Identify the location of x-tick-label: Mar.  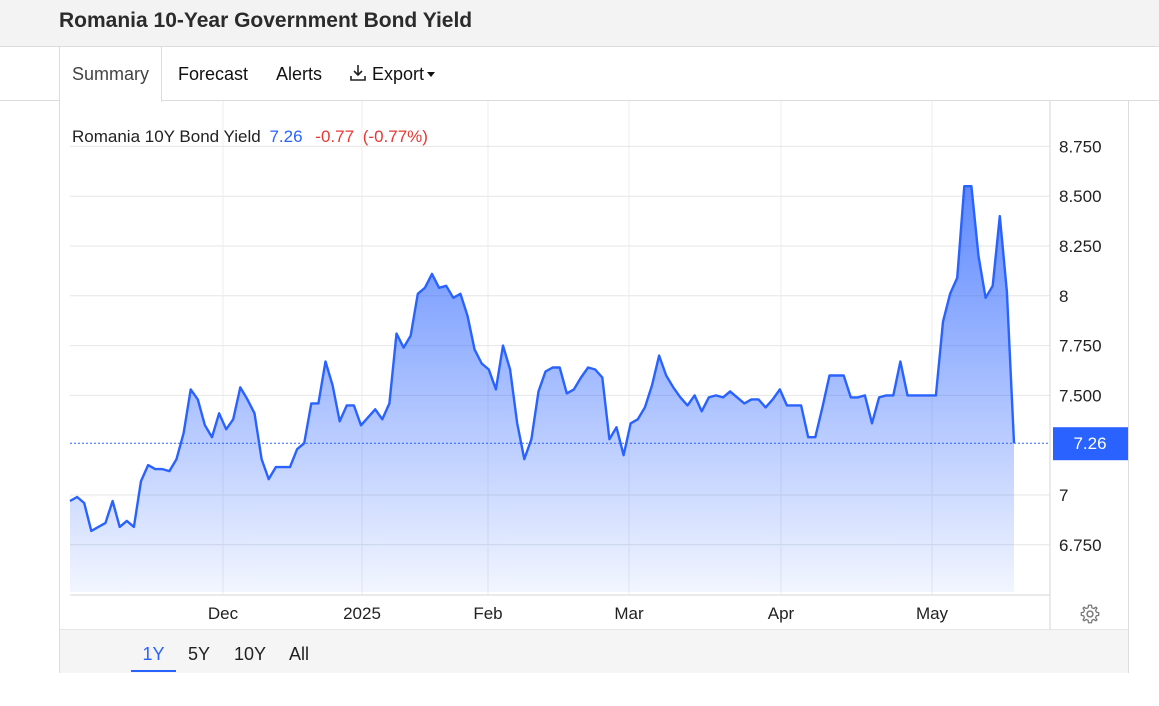
(629, 613).